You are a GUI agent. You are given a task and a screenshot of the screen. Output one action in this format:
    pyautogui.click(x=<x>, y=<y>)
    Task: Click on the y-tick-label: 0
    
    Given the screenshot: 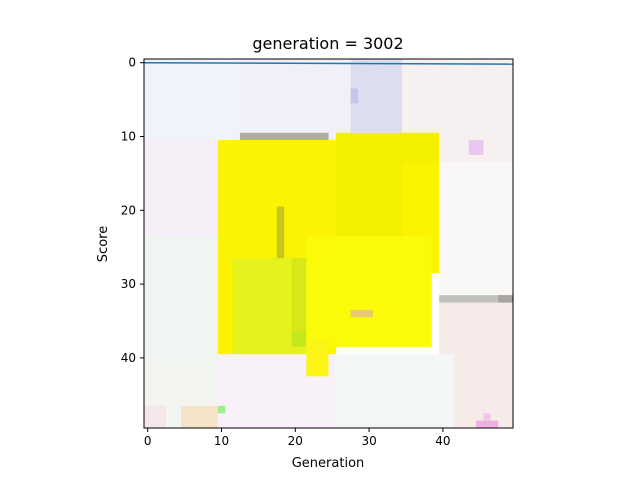 What is the action you would take?
    pyautogui.click(x=132, y=63)
    